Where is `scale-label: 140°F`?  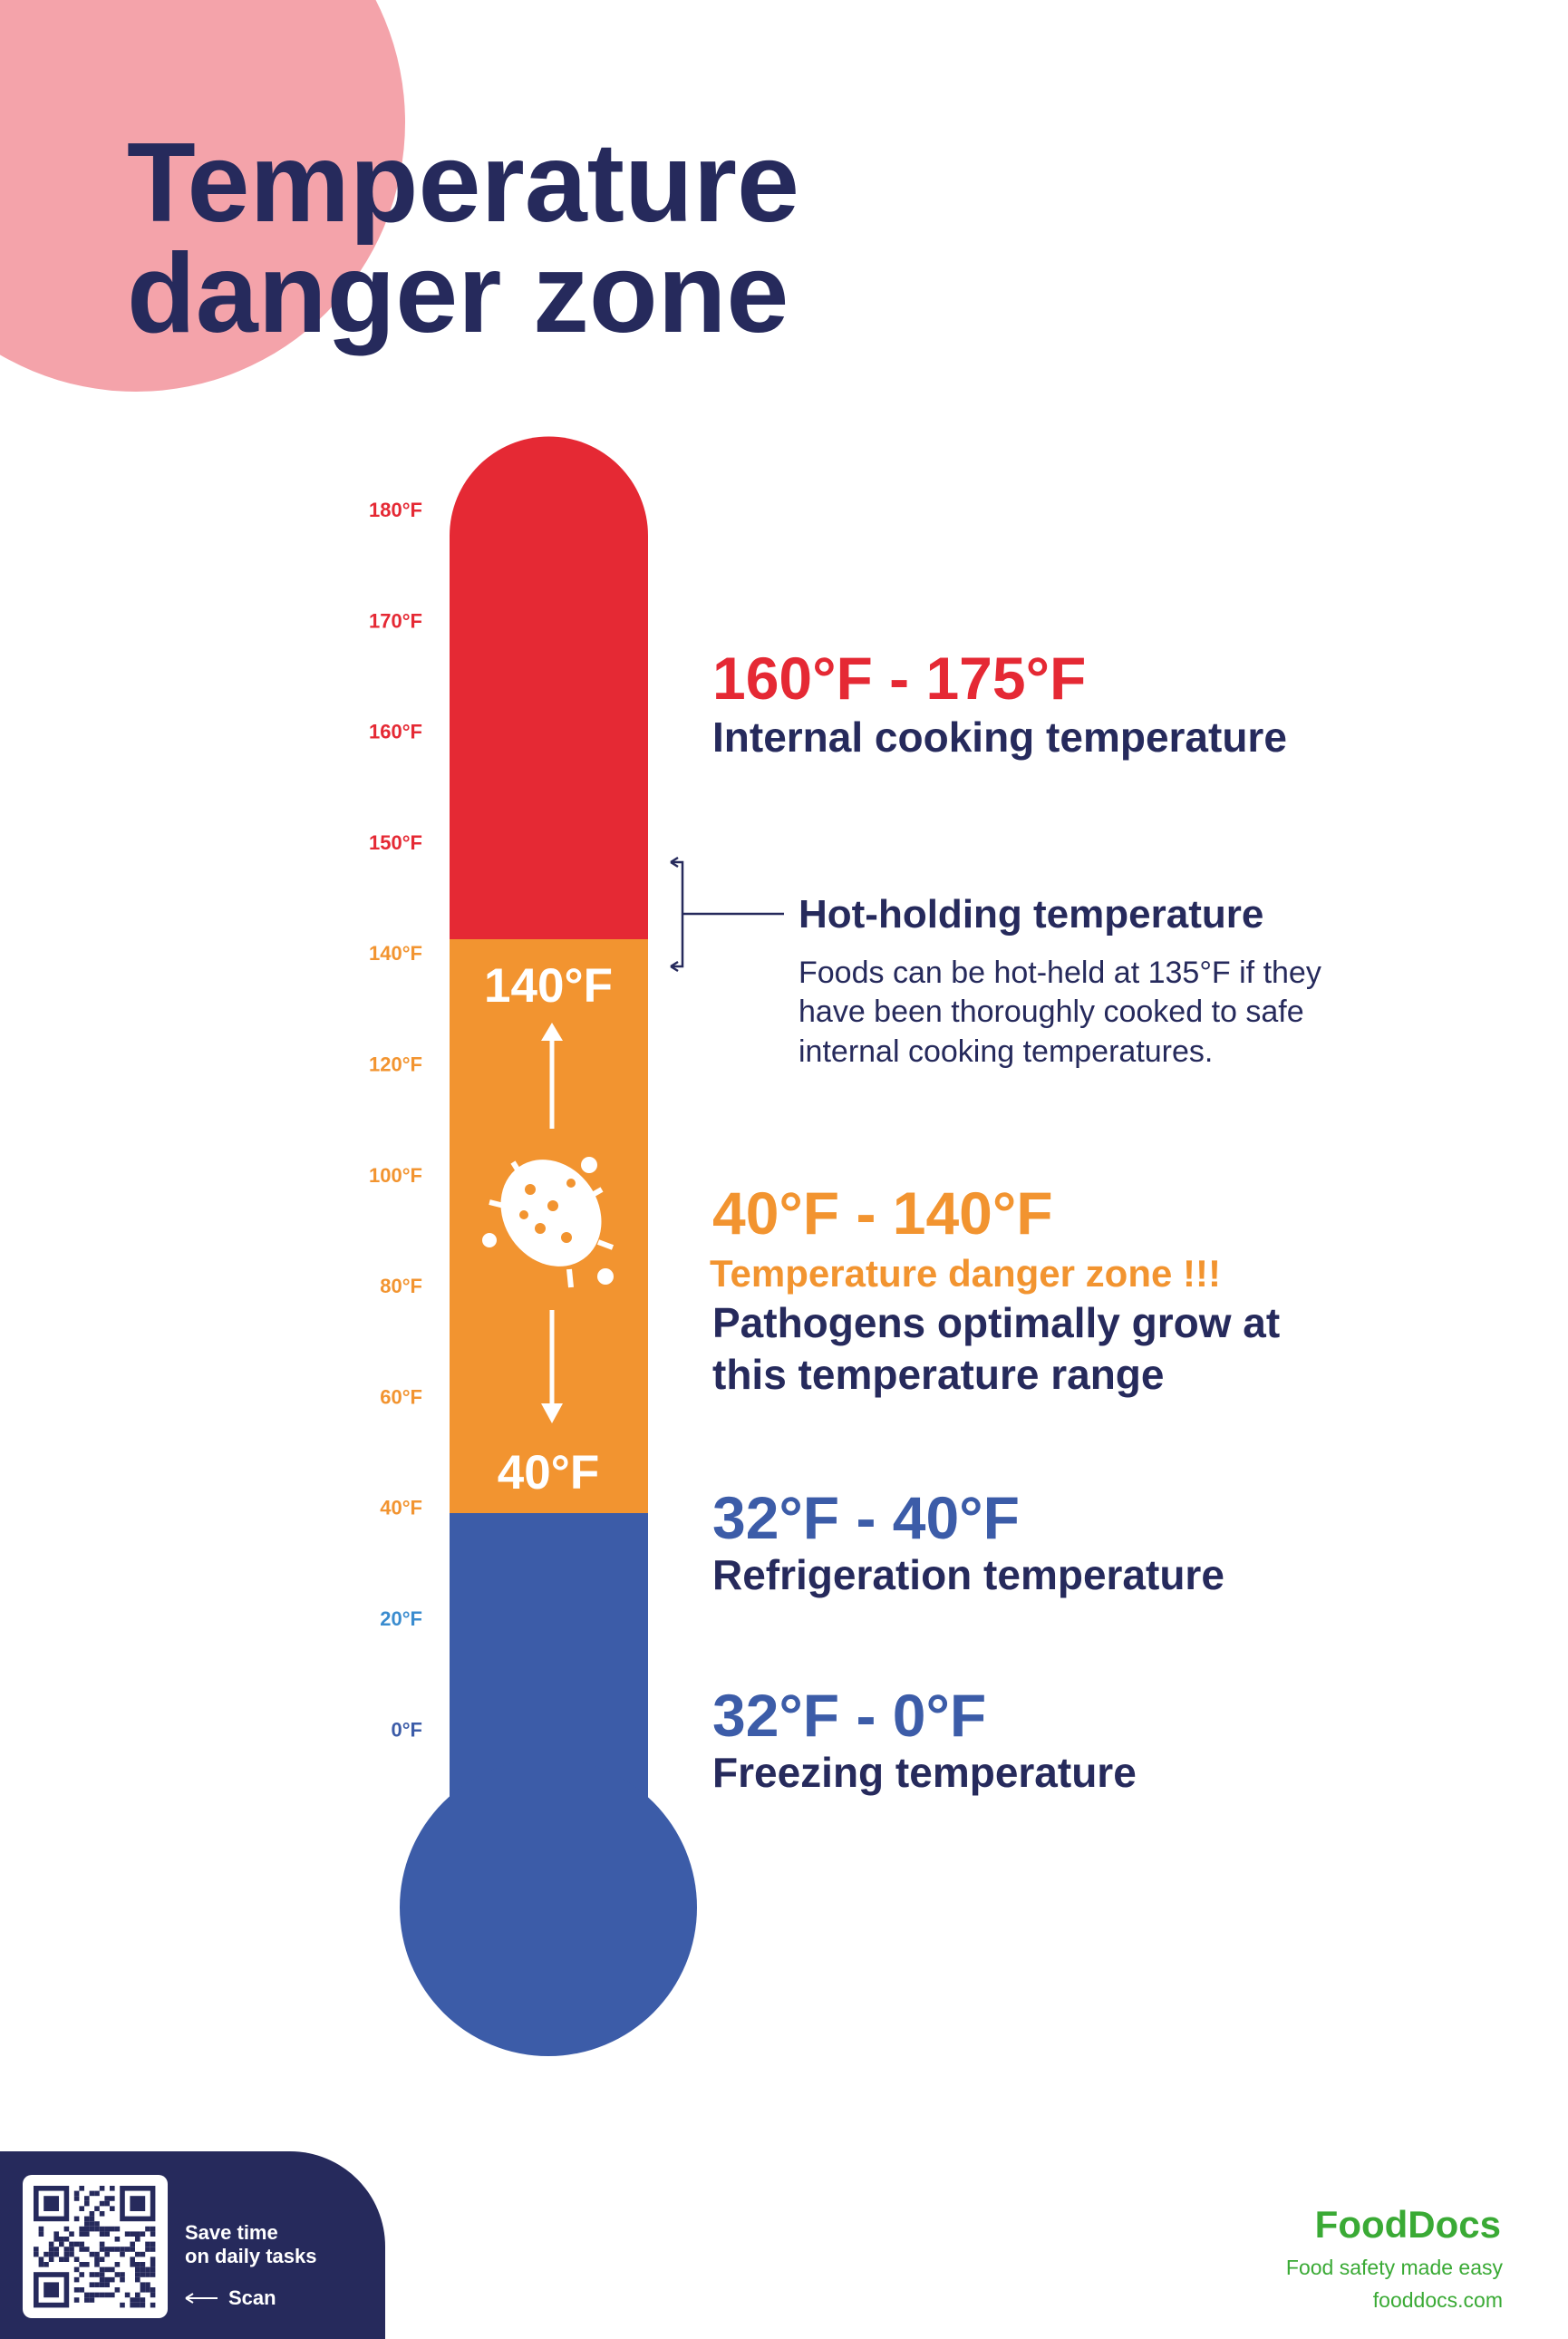
scale-label: 140°F is located at coordinates (395, 954).